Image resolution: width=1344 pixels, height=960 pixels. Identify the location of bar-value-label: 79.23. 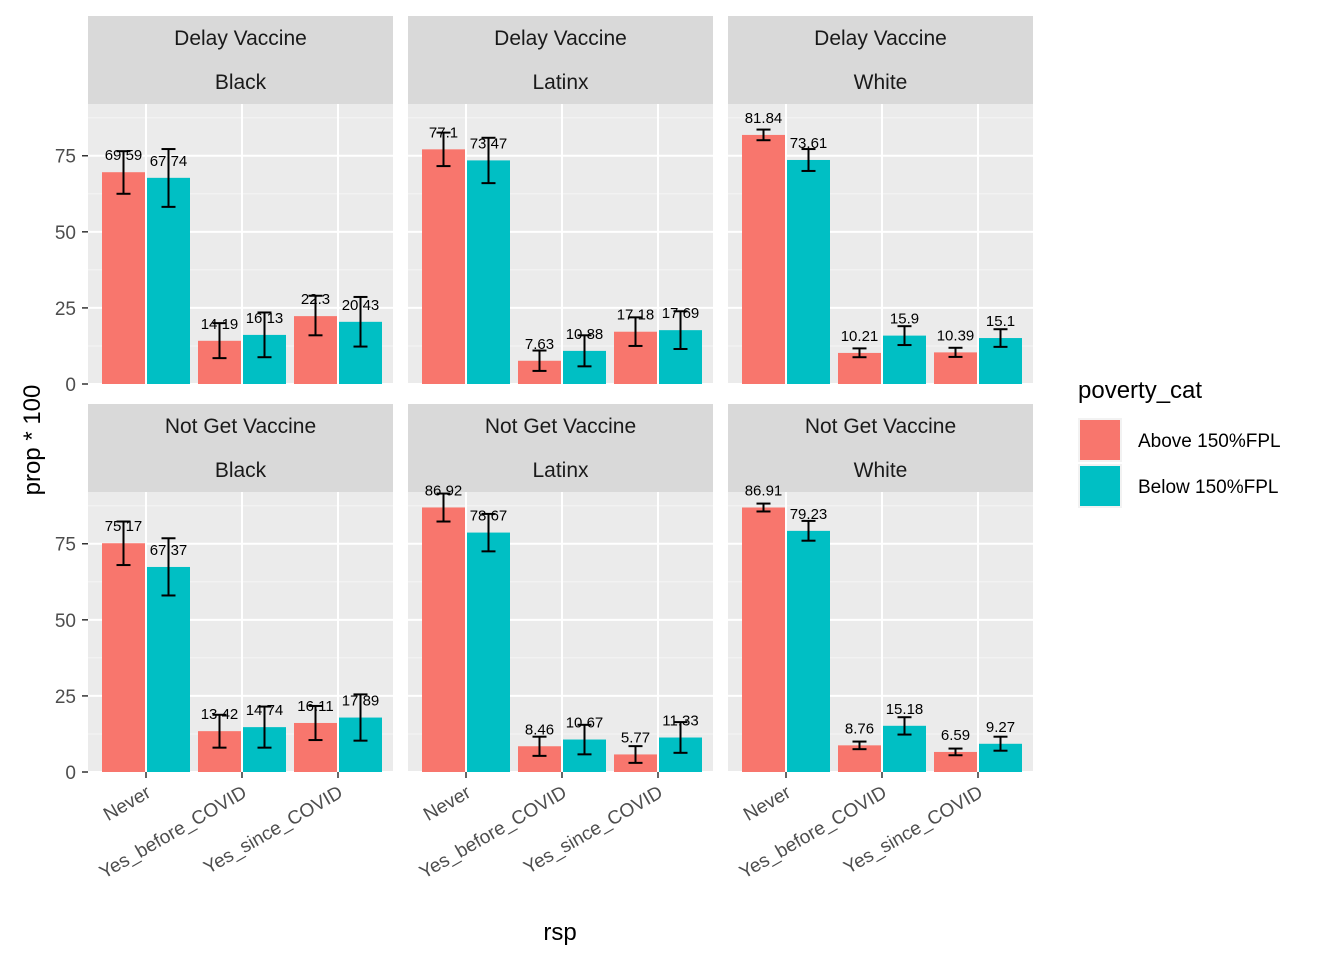
(809, 514).